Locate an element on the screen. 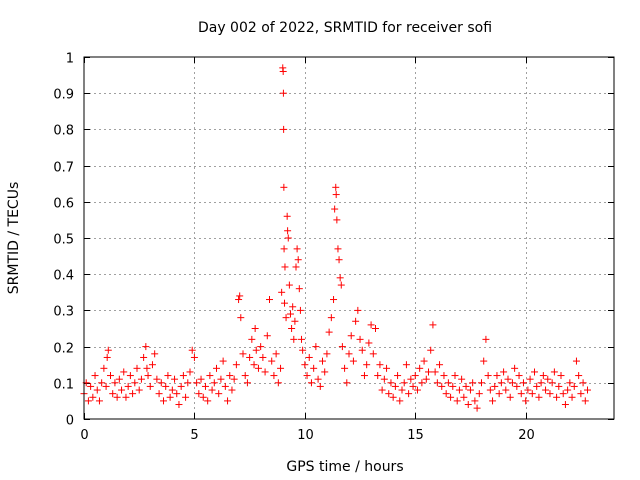  y-axis-label: SRMTID / TECUs is located at coordinates (14, 238).